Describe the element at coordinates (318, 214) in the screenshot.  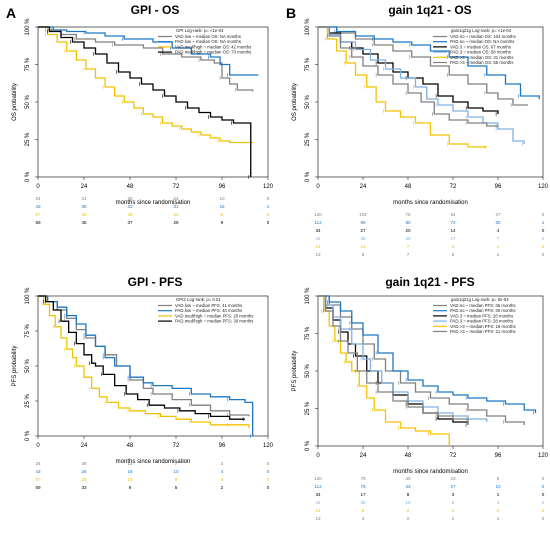
I see `at-risk-count: 120` at that location.